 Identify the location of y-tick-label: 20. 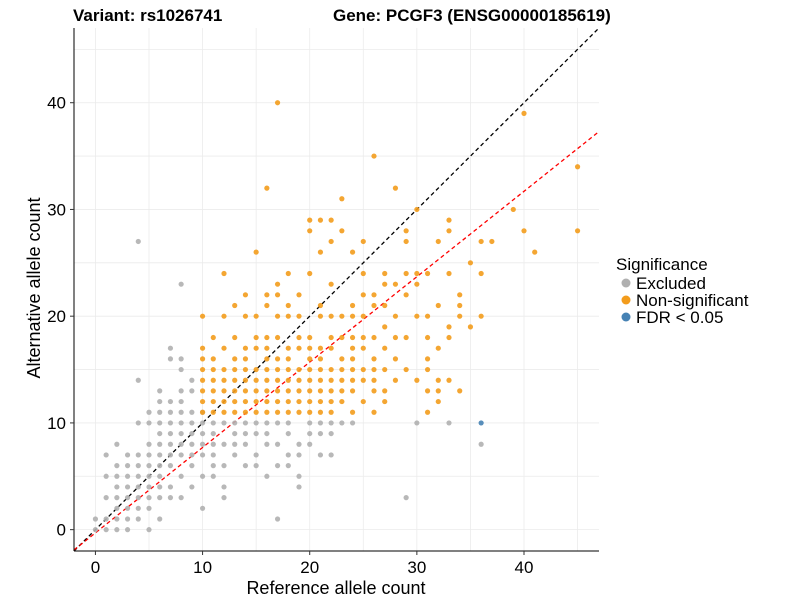
(56, 316).